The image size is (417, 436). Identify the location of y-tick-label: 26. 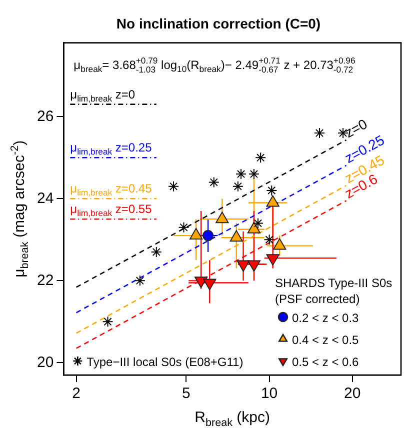
(45, 116).